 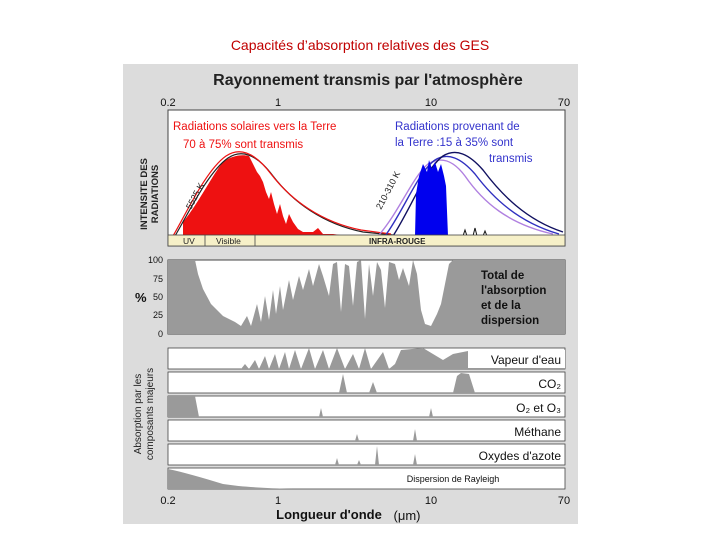 I want to click on strip-water-vapour: Vapeur d'eau, so click(x=366, y=358).